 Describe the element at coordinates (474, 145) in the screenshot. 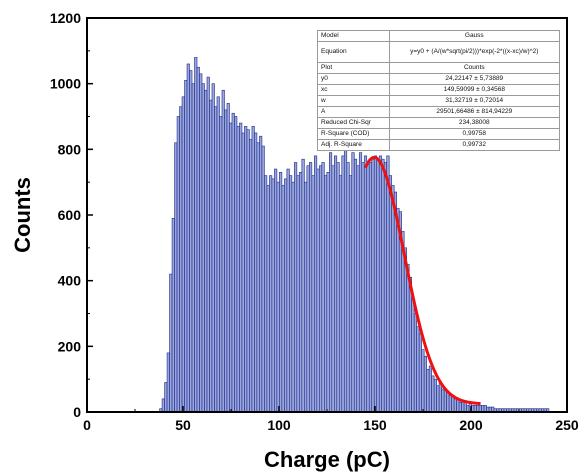

I see `fit-table-value: 0,99732` at that location.